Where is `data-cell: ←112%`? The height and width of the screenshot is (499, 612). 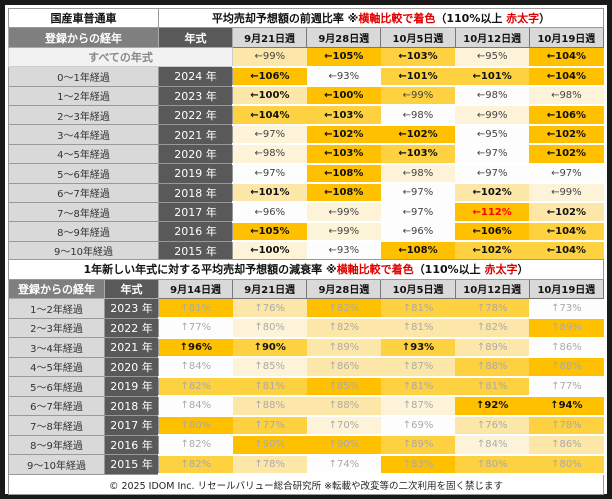 data-cell: ←112% is located at coordinates (492, 212).